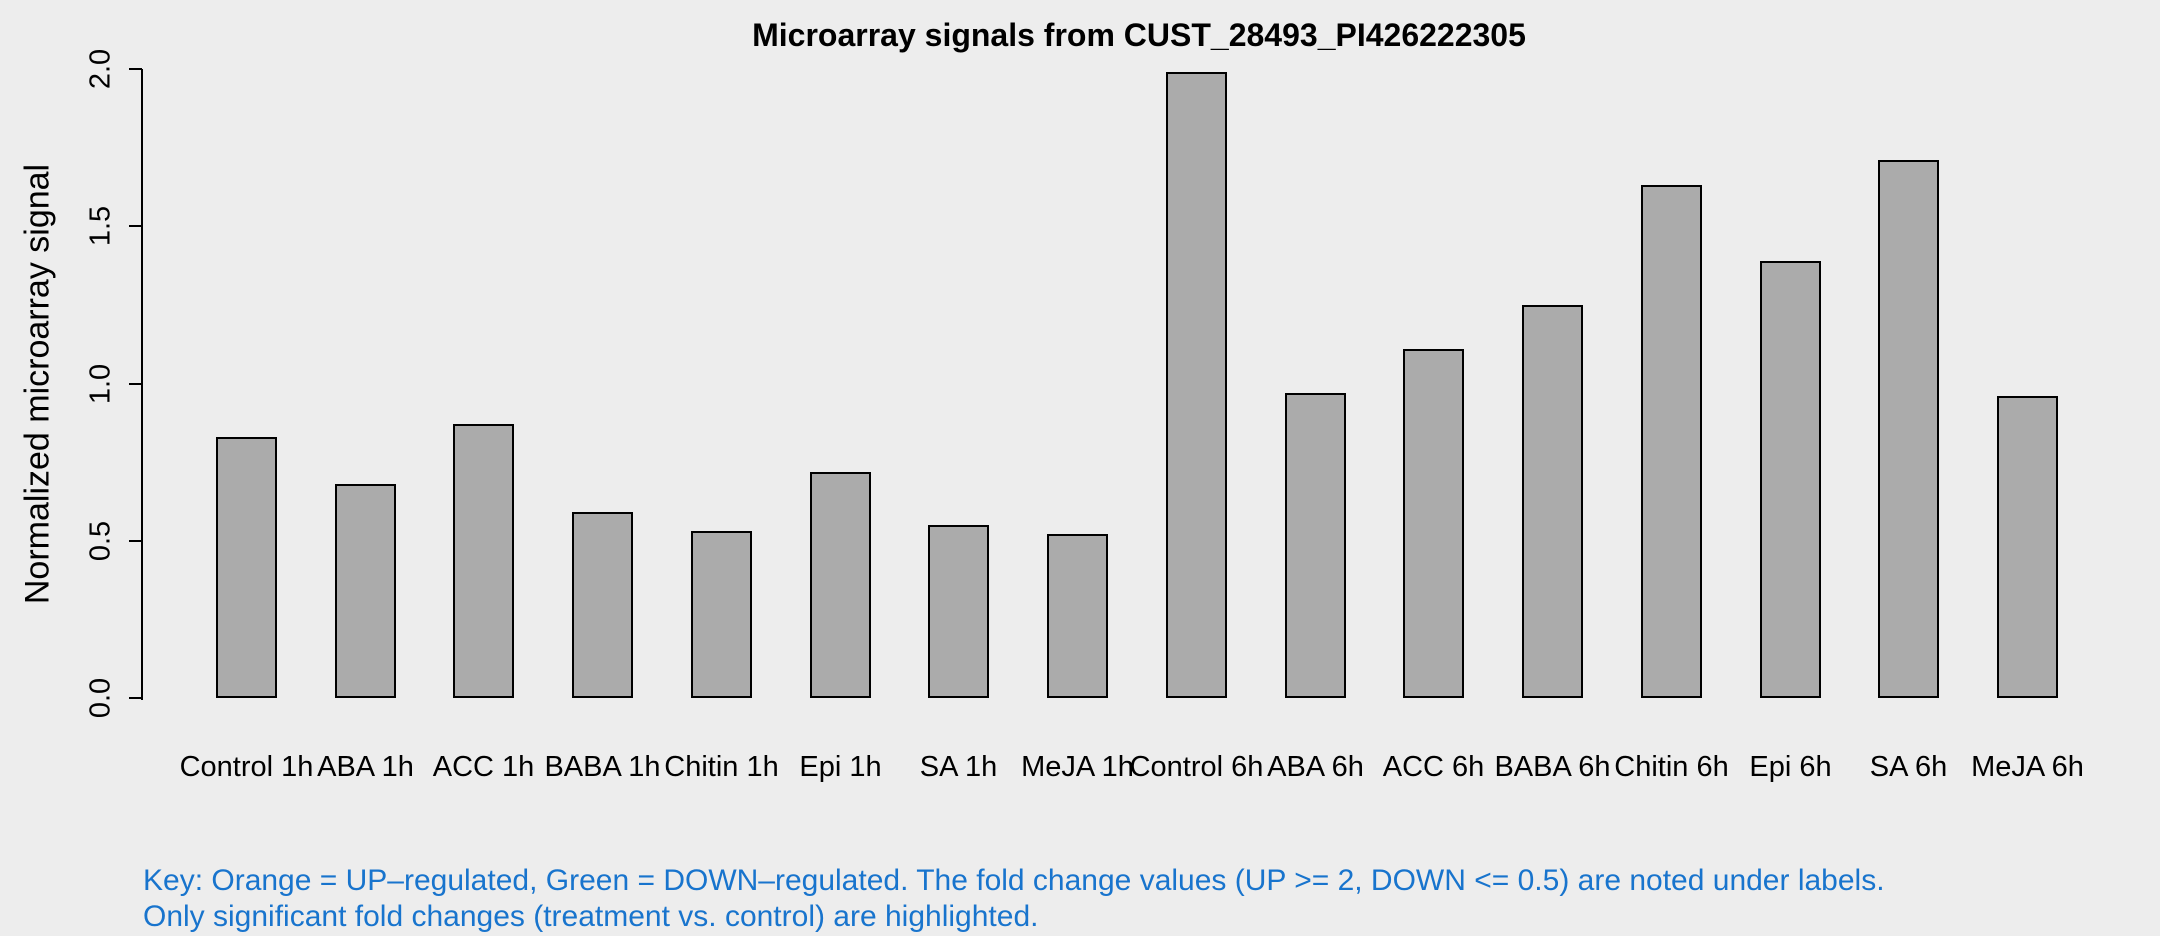 This screenshot has height=936, width=2160. Describe the element at coordinates (37, 384) in the screenshot. I see `y-axis-label: Normalized microarray signal` at that location.